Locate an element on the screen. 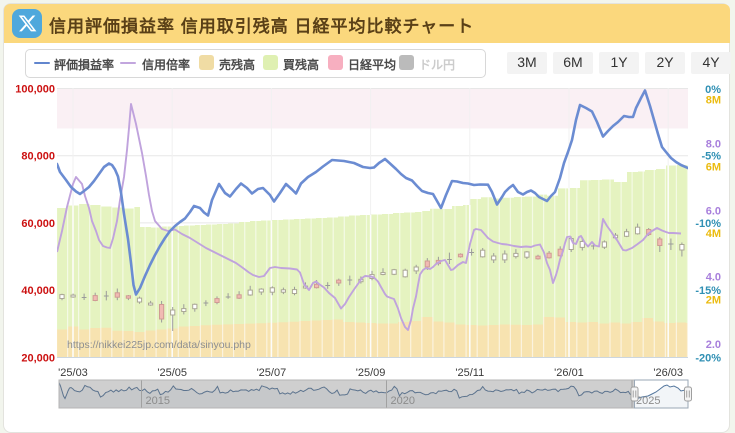  svg-text: '25/05 is located at coordinates (172, 373).